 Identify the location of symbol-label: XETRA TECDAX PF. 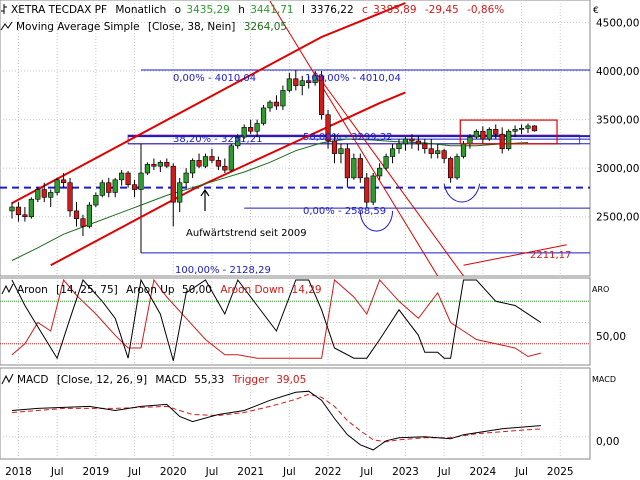
(59, 10).